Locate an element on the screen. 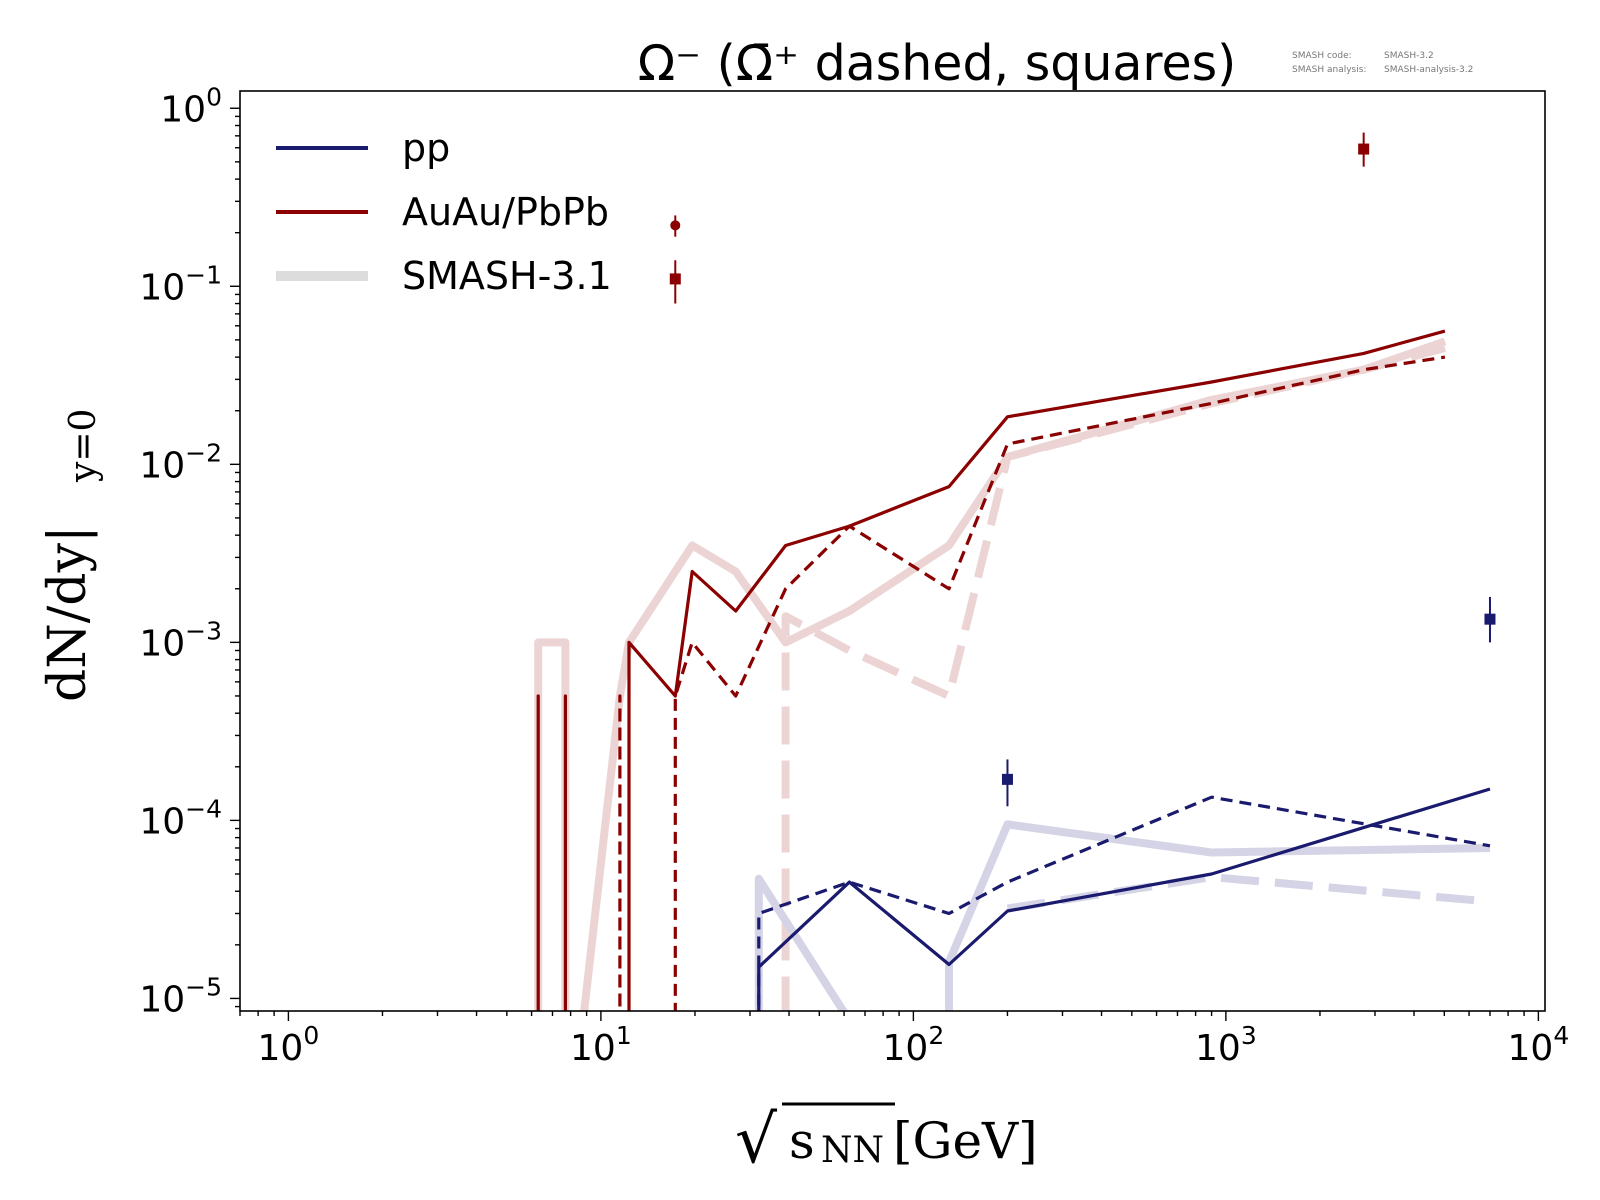  info-code-value: SMASH-3.2 is located at coordinates (1409, 56).